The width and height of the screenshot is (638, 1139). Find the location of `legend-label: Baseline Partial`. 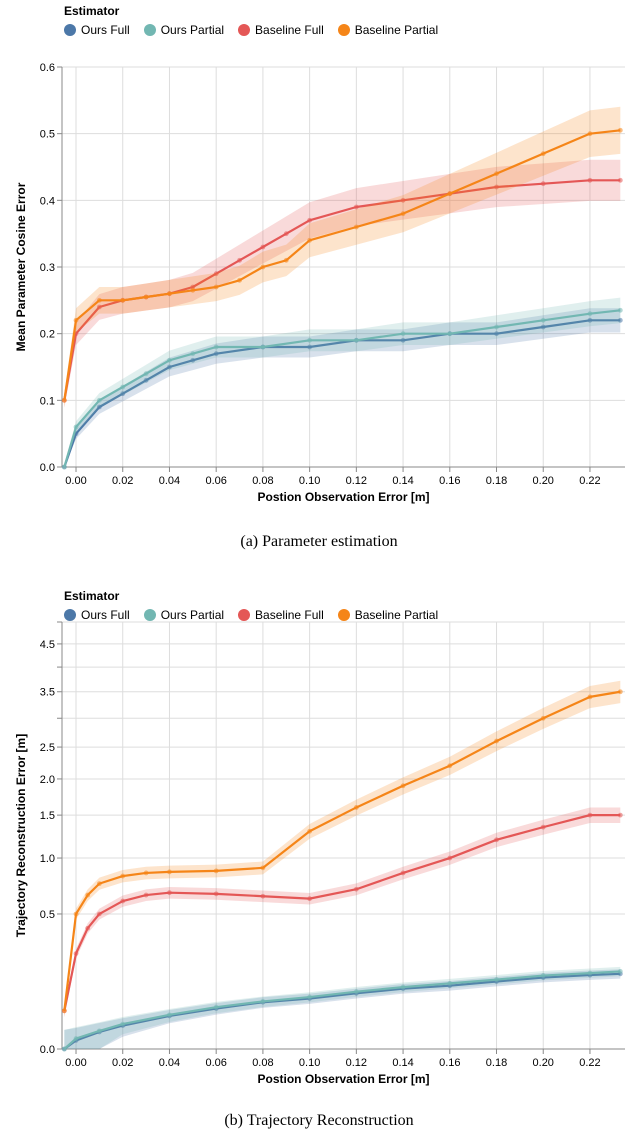

legend-label: Baseline Partial is located at coordinates (396, 615).